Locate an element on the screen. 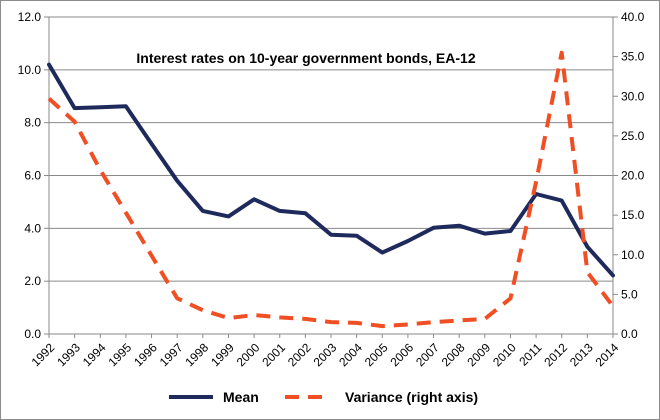 This screenshot has width=660, height=420. x-axis-tick-label: 2012 is located at coordinates (555, 354).